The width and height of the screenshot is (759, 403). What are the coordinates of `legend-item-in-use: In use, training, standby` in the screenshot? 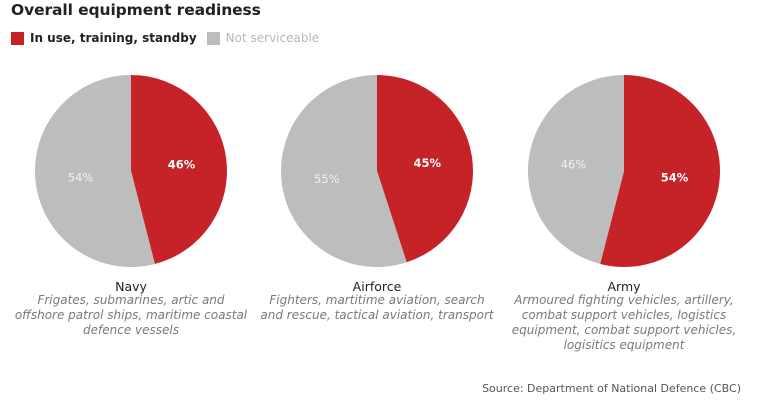 It's located at (104, 38).